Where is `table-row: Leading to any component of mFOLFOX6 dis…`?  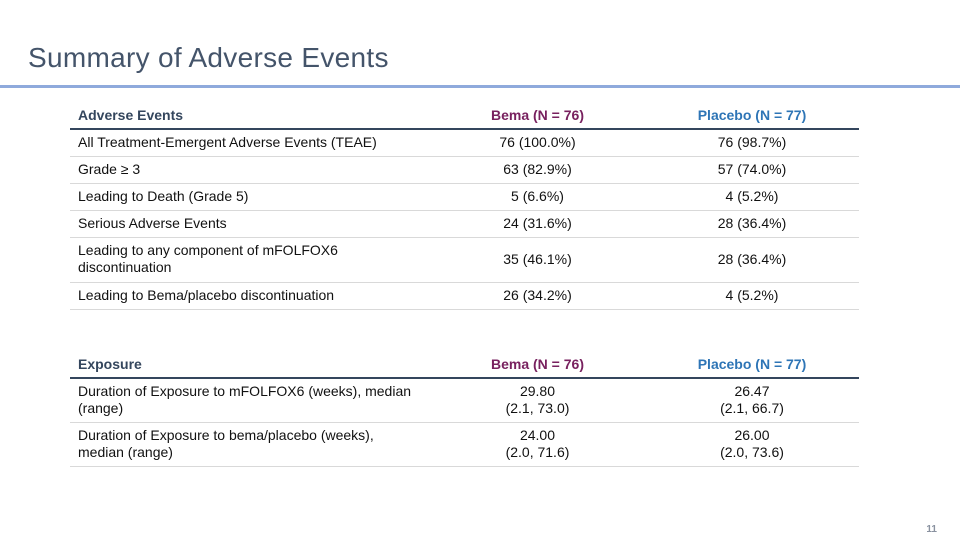 table-row: Leading to any component of mFOLFOX6 dis… is located at coordinates (464, 260).